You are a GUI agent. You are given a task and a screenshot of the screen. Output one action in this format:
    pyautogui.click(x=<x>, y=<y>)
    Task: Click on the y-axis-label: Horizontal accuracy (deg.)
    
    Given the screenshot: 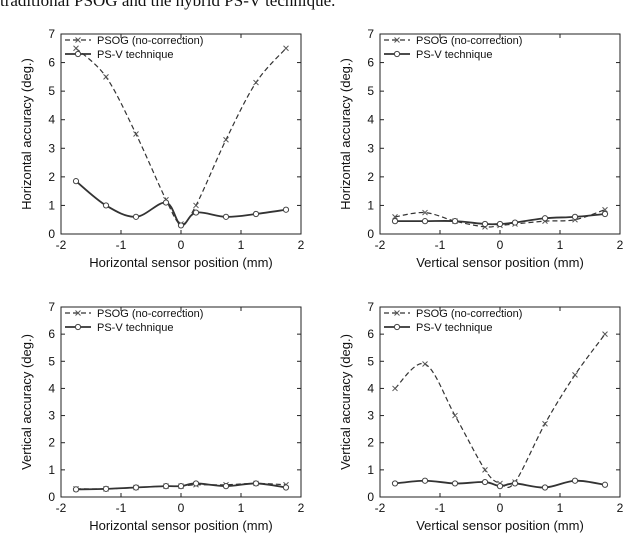 What is the action you would take?
    pyautogui.click(x=26, y=134)
    